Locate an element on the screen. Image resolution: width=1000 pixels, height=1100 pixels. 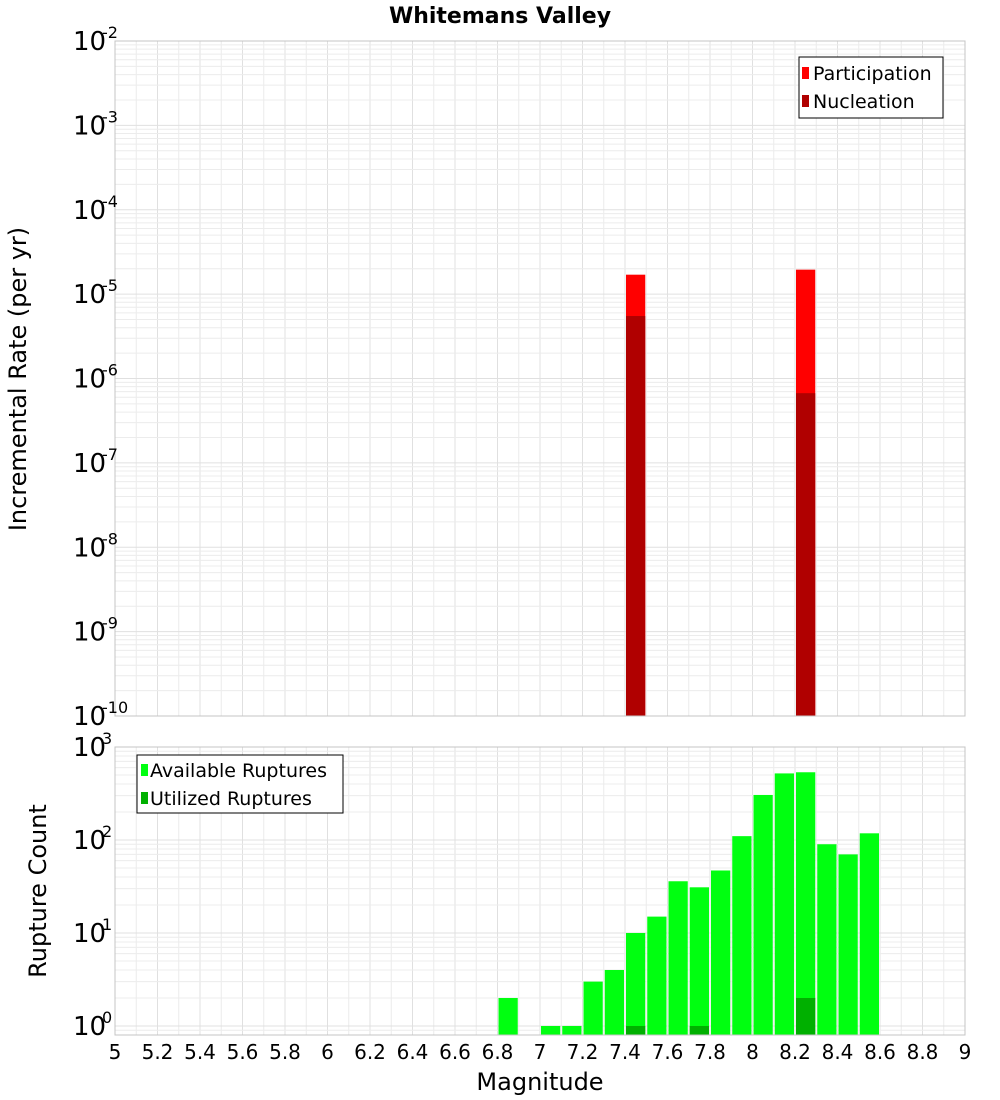
x-tick-label: 5.6 is located at coordinates (243, 1052).